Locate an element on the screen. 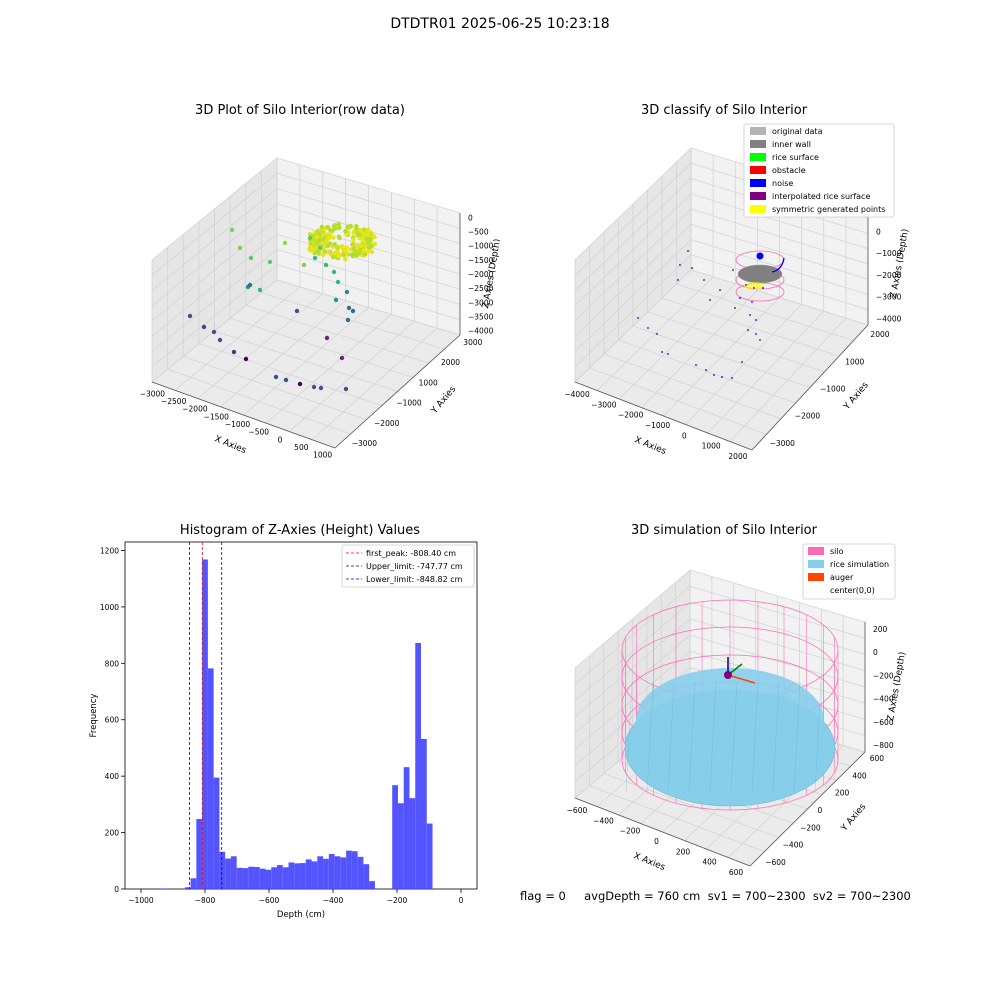 The height and width of the screenshot is (1000, 1000). x-tick-label: 0 is located at coordinates (461, 900).